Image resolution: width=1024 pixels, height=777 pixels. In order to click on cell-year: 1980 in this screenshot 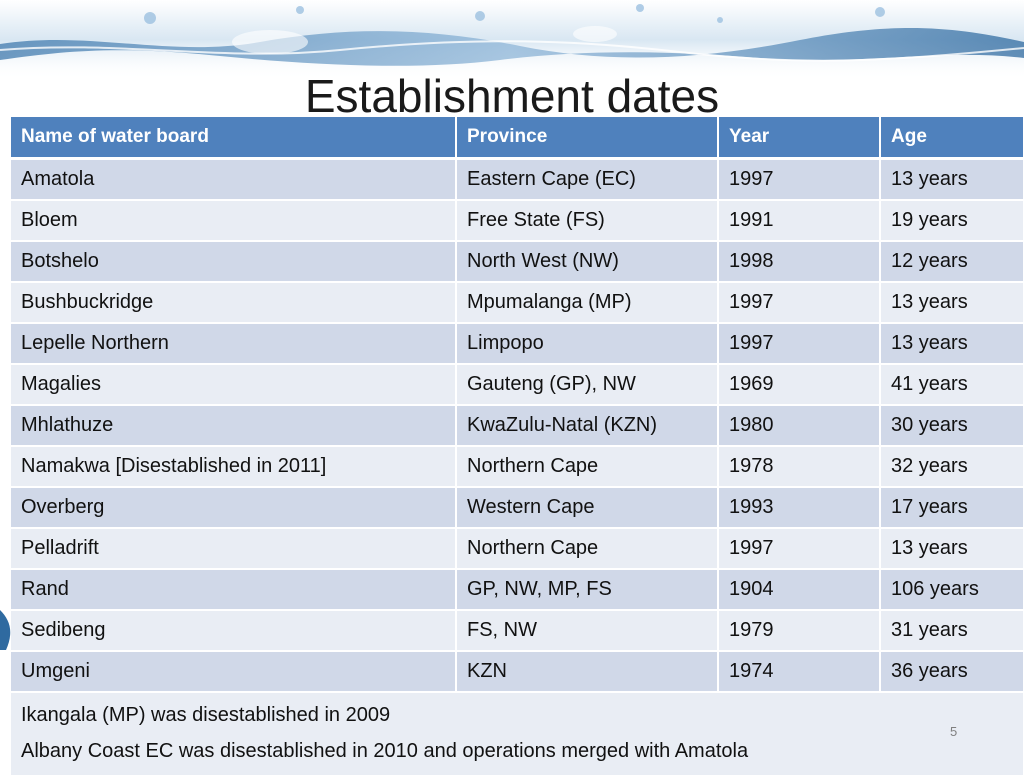, I will do `click(799, 426)`.